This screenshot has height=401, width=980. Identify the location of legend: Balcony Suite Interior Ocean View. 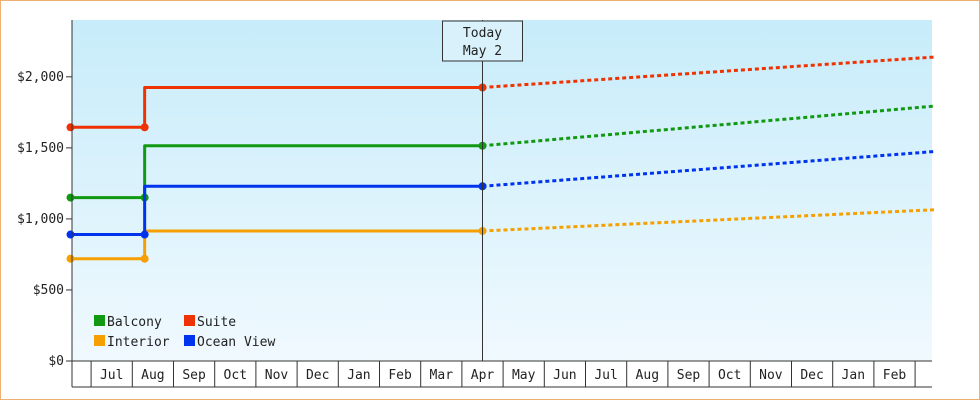
(184, 332).